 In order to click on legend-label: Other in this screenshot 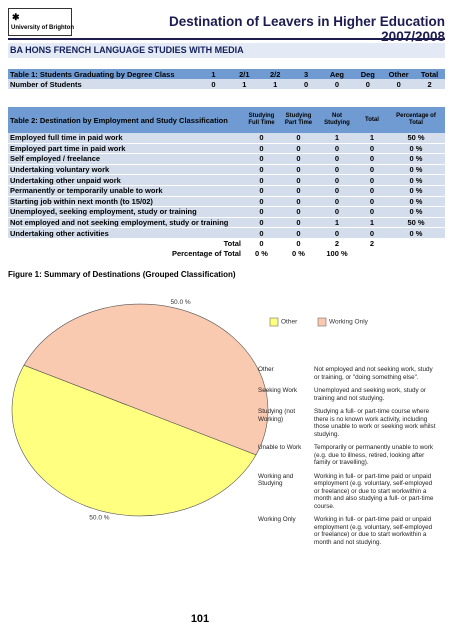, I will do `click(289, 322)`.